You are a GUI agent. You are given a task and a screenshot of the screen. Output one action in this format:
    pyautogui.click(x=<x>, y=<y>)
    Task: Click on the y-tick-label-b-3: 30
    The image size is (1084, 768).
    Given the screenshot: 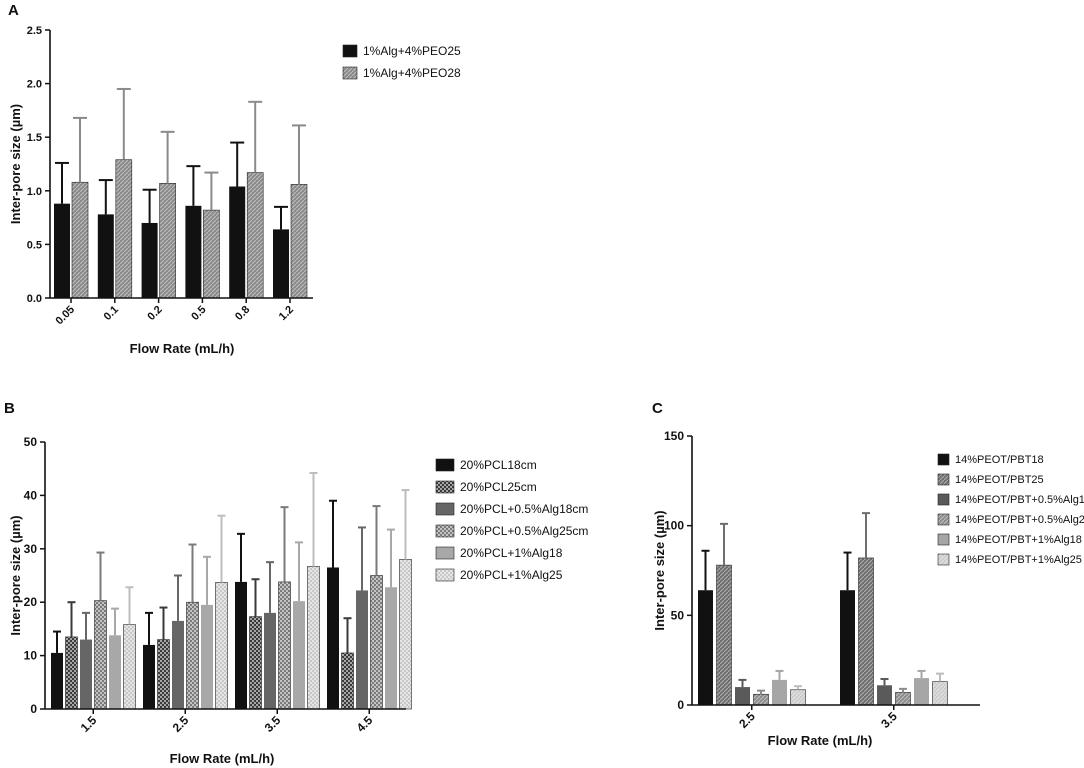 What is the action you would take?
    pyautogui.click(x=31, y=549)
    